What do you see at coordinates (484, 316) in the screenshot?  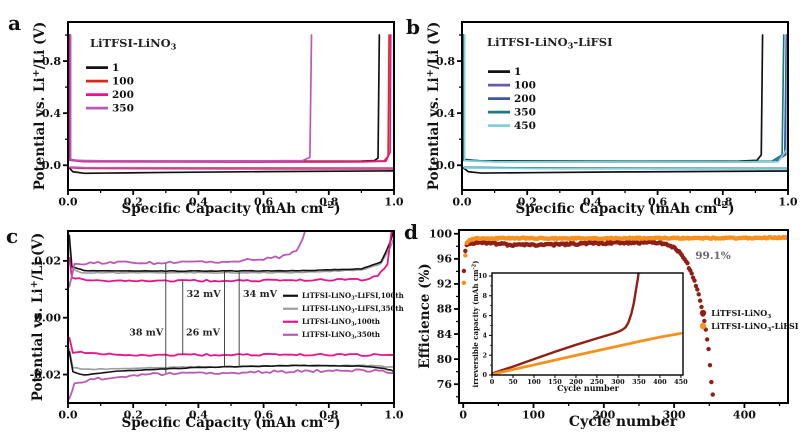 I see `y-tick-label: 6` at bounding box center [484, 316].